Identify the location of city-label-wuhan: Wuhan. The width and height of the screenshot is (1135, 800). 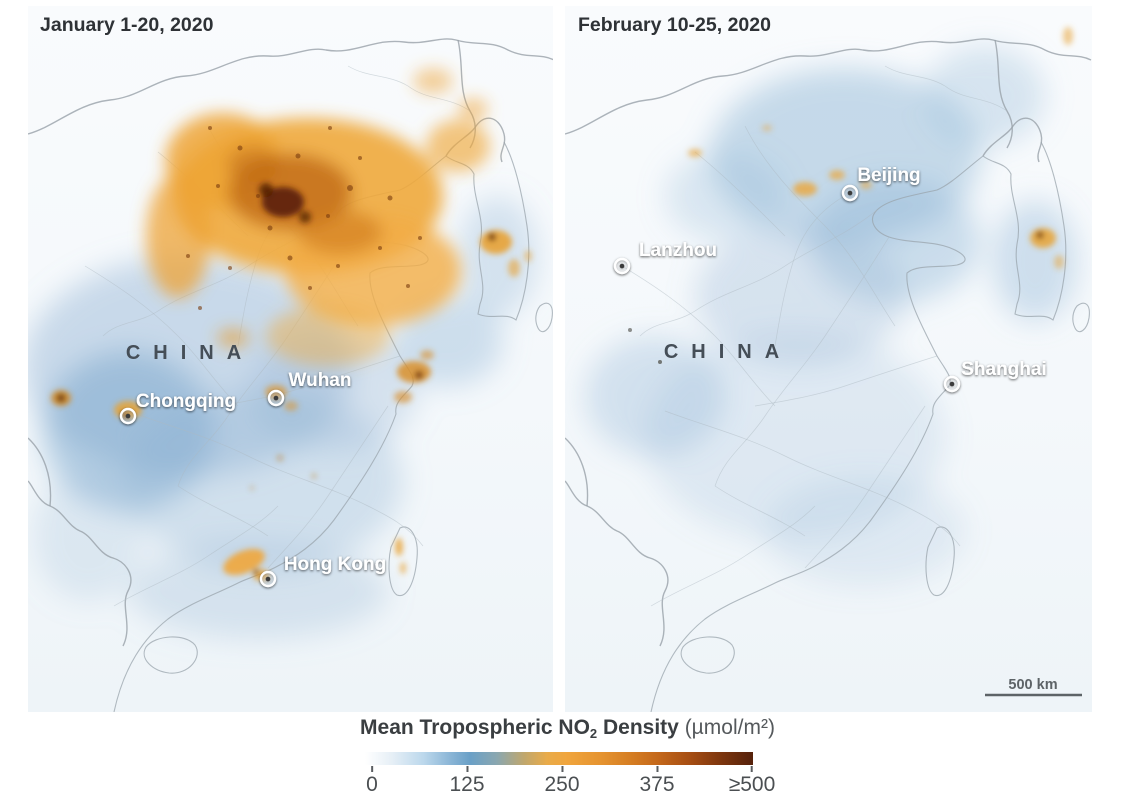
(320, 380).